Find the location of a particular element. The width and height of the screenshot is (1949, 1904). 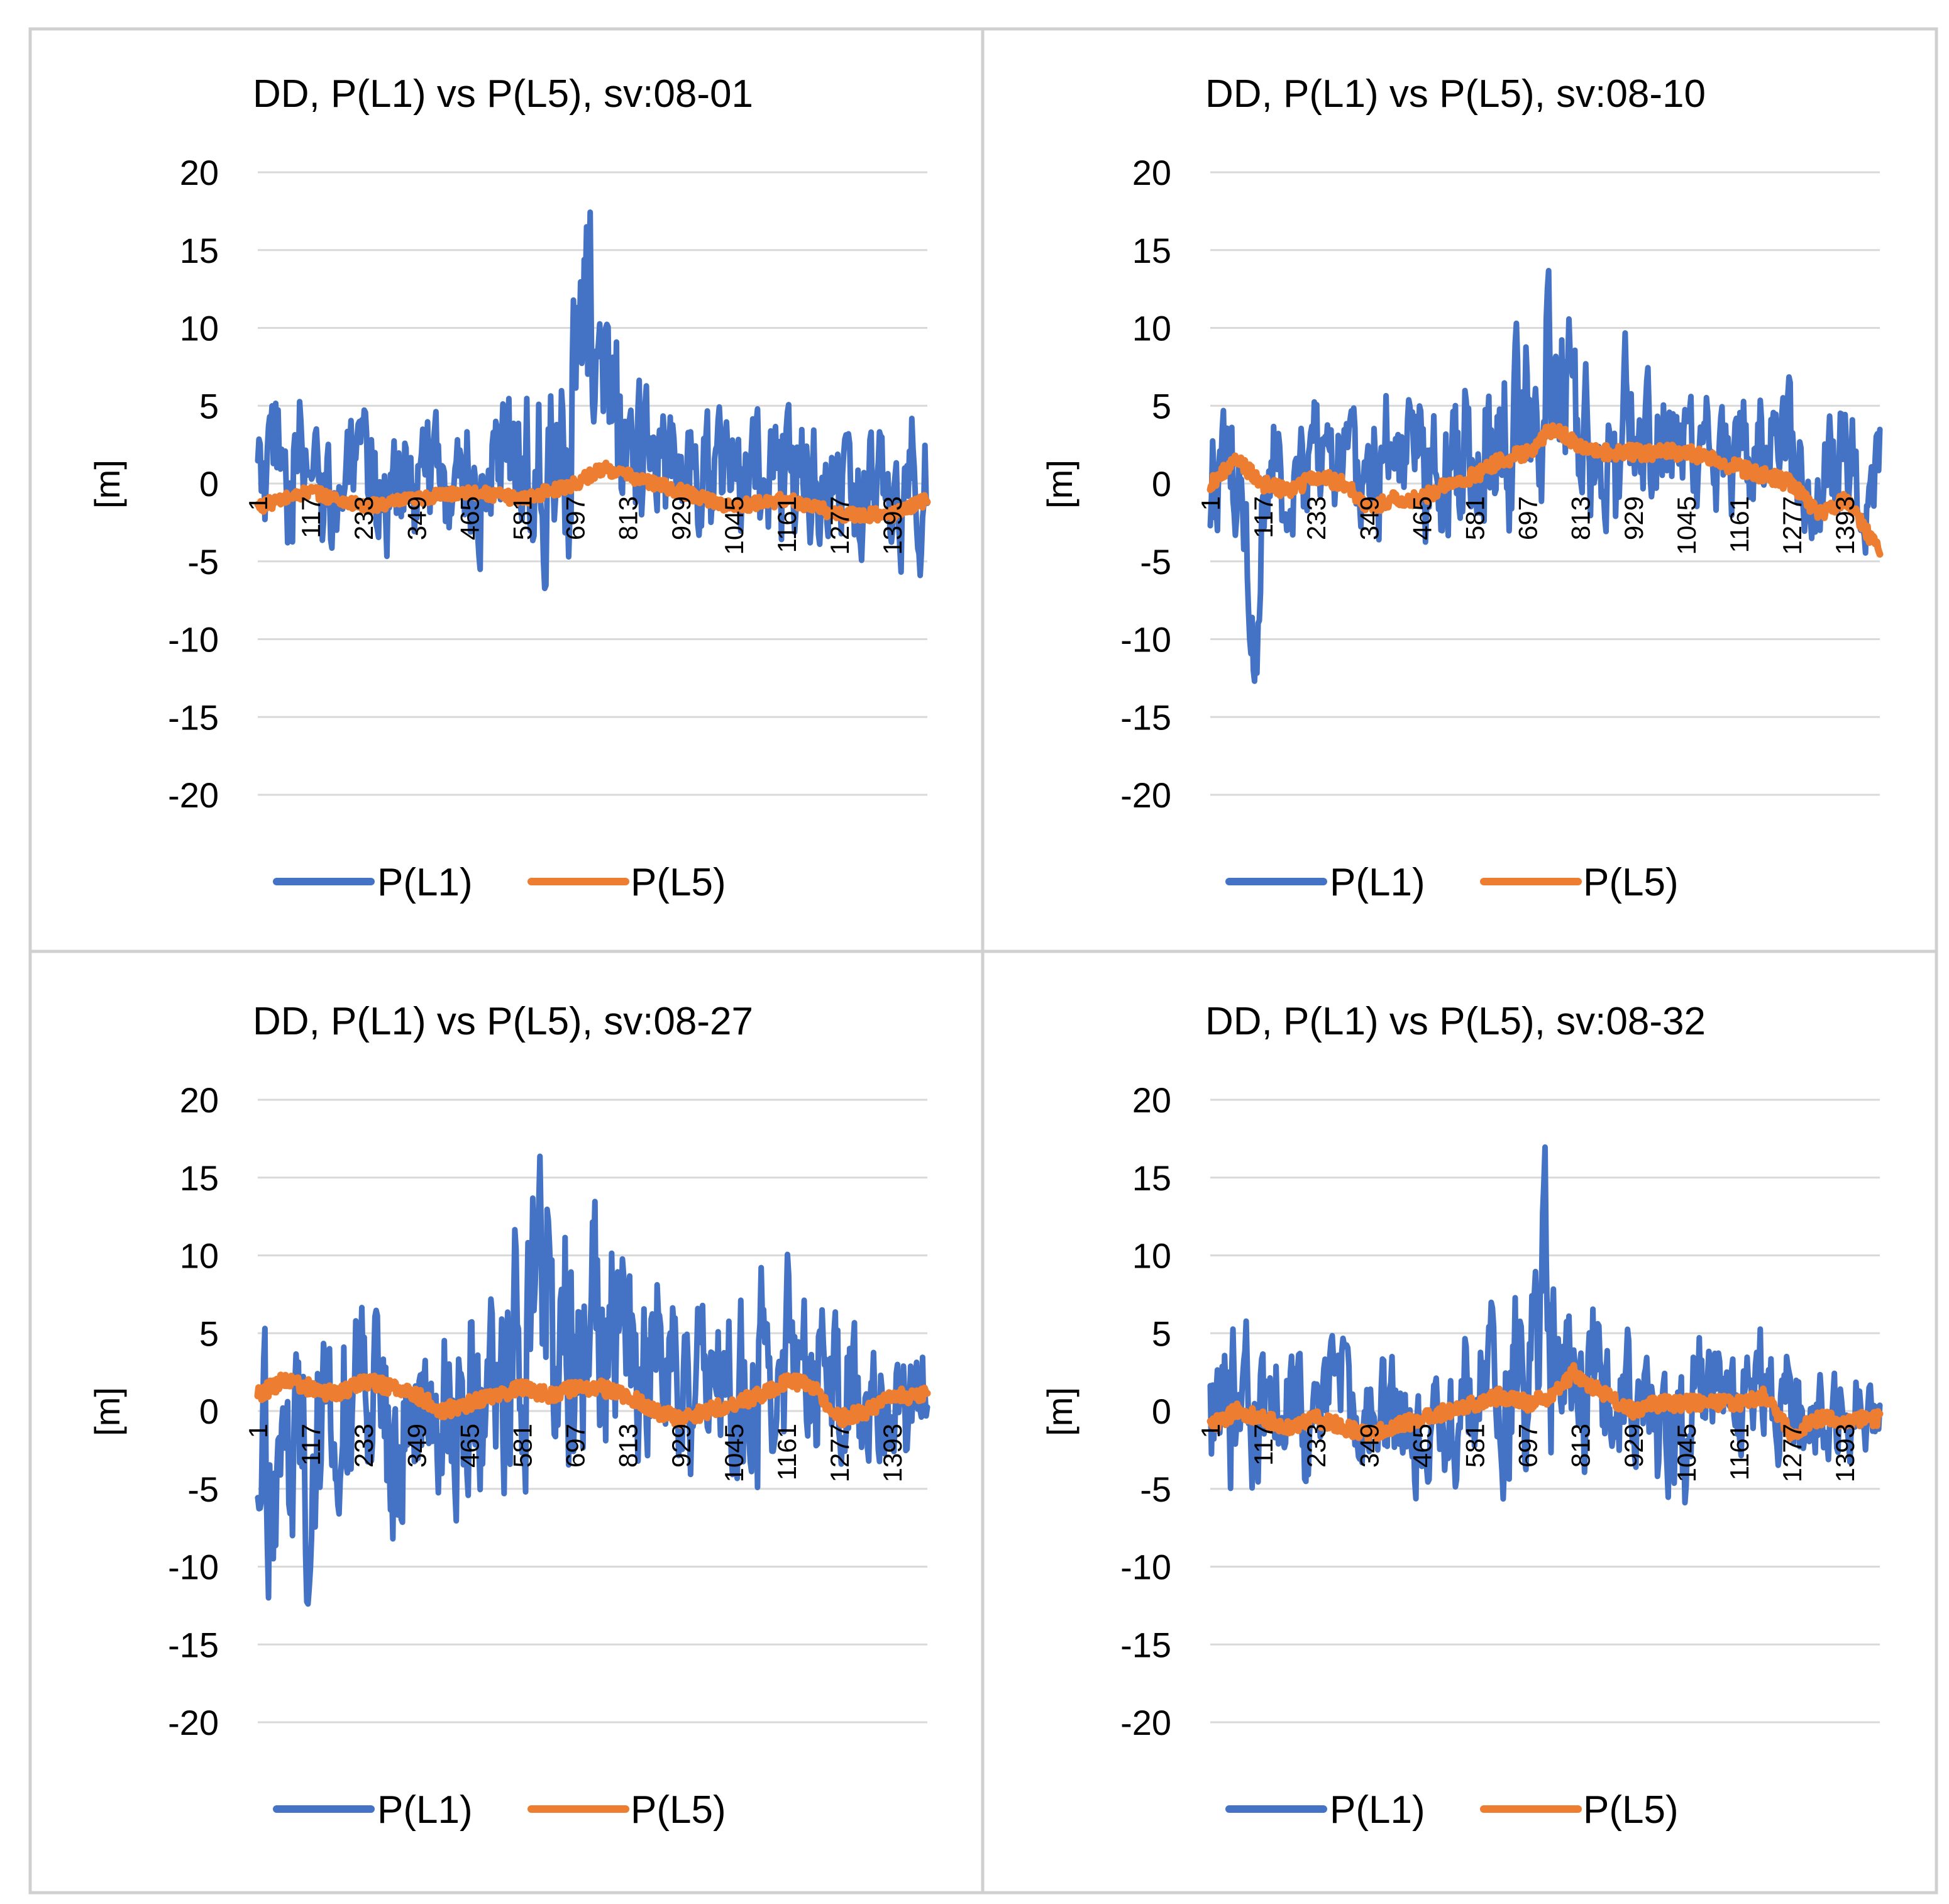

chart-title: DD, P(L1) vs P(L5), sv:08-10 is located at coordinates (1455, 94).